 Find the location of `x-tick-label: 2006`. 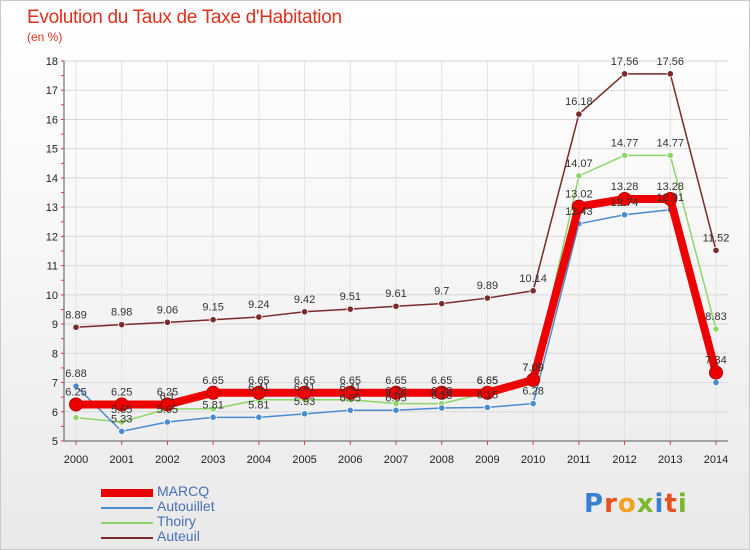

x-tick-label: 2006 is located at coordinates (350, 460).